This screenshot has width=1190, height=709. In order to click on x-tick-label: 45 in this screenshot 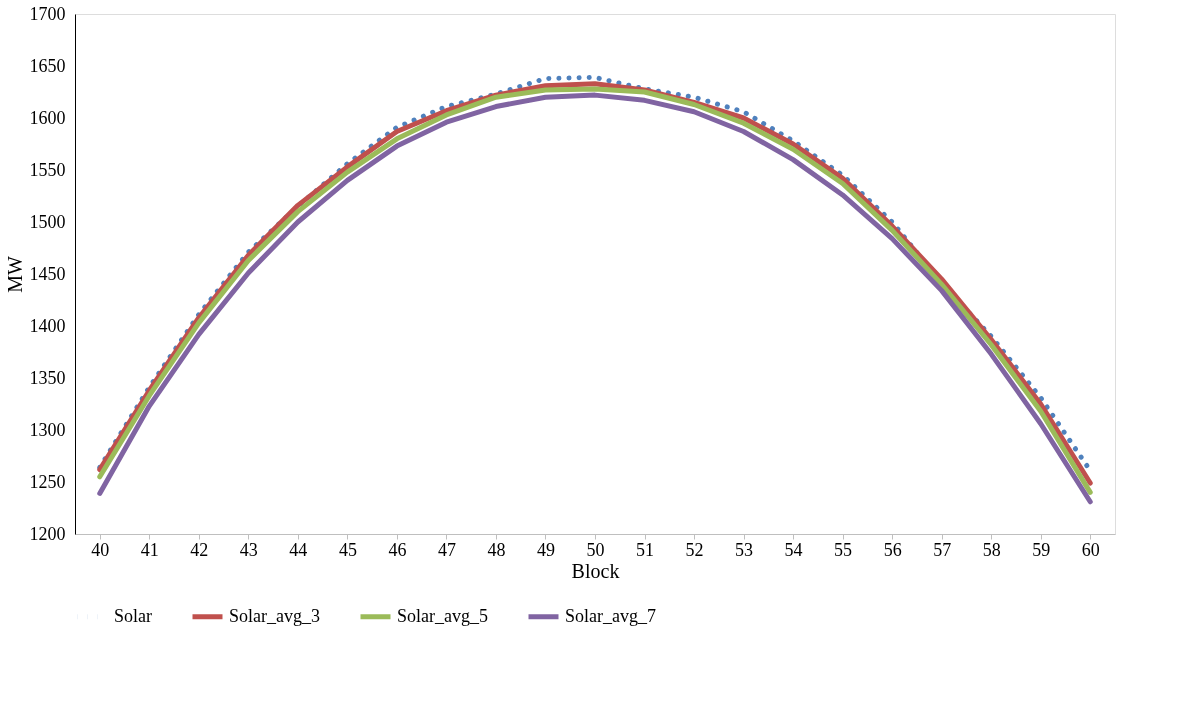, I will do `click(347, 549)`.